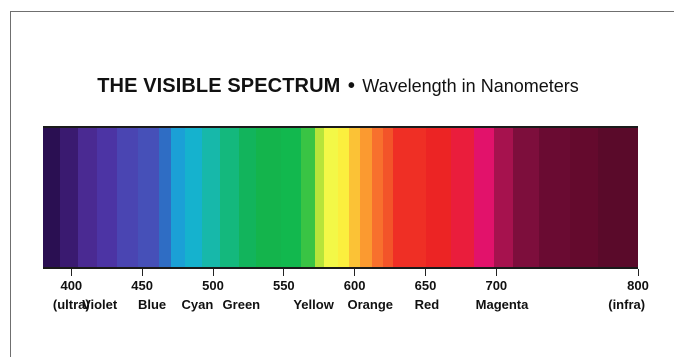 The width and height of the screenshot is (676, 359). I want to click on color-label: Yellow, so click(313, 304).